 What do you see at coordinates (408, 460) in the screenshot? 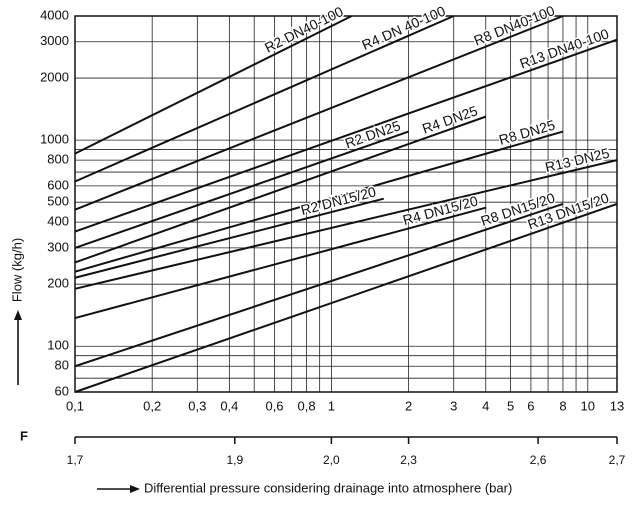
I see `f-tick-label: 2,3` at bounding box center [408, 460].